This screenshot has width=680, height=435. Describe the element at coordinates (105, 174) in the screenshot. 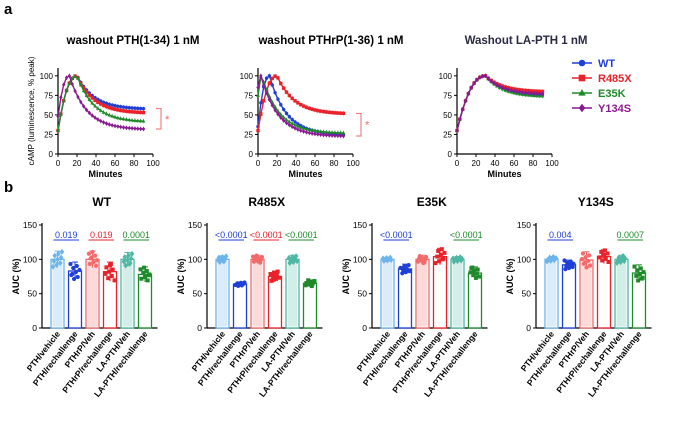

I see `x-axis-label: Minutes` at that location.